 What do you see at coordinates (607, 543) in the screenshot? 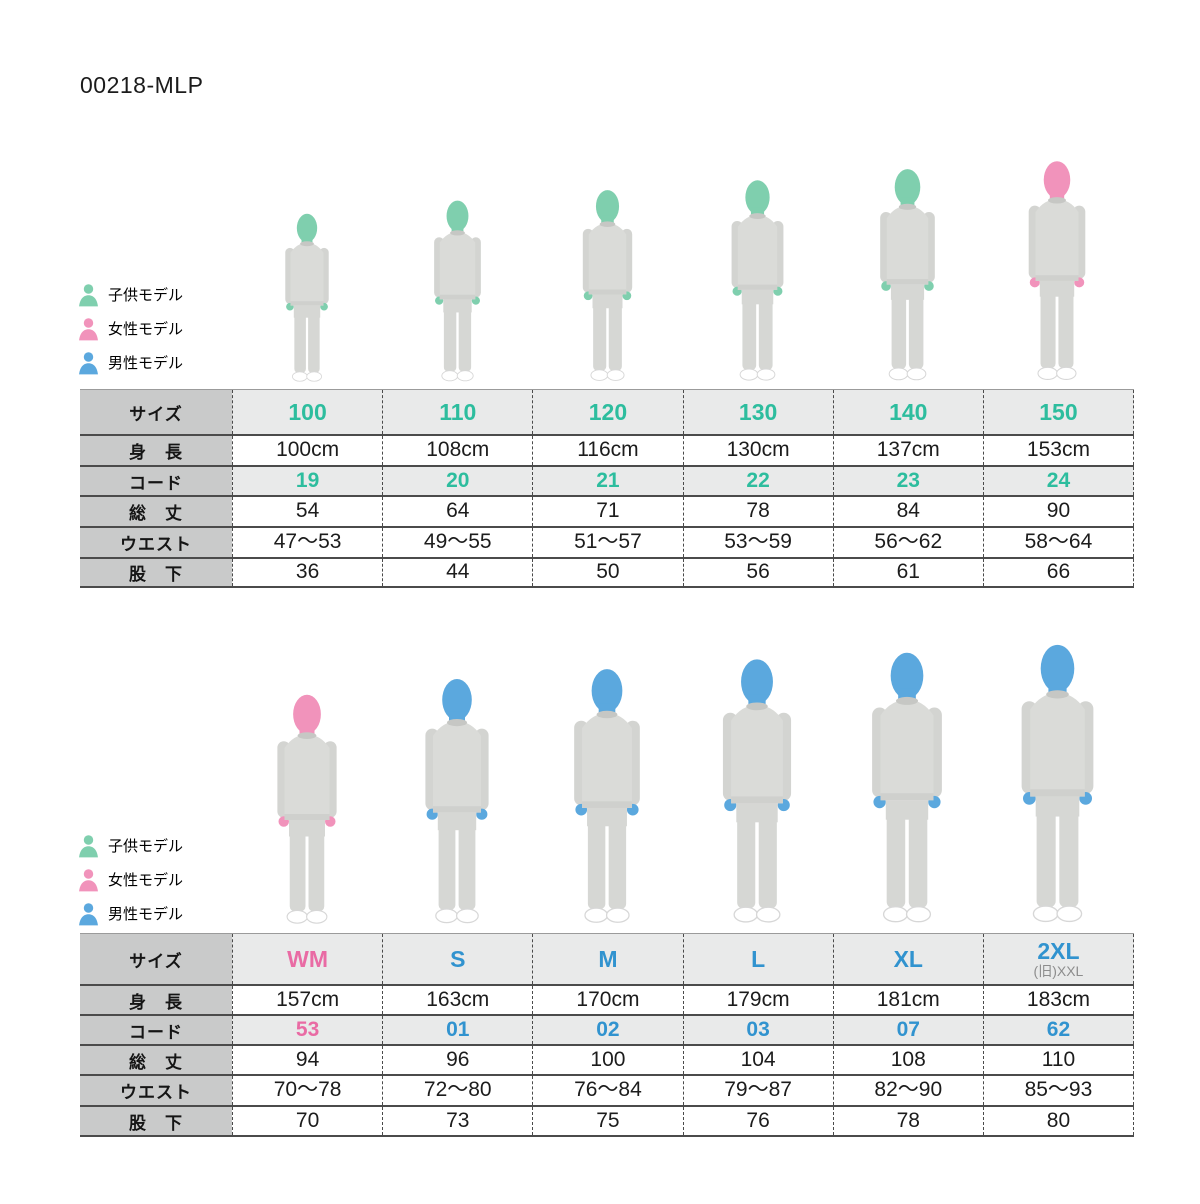
I see `table-row-waist: ウエスト 47〜53 49〜55 51〜57 53〜59 56〜62 58〜64` at bounding box center [607, 543].